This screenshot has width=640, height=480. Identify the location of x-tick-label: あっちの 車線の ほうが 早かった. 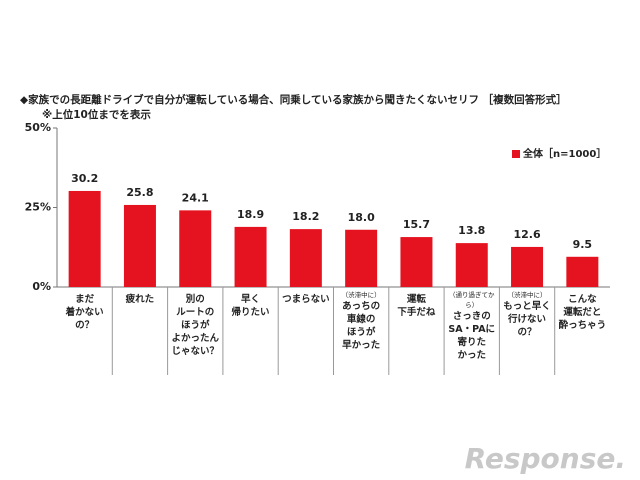
(361, 326).